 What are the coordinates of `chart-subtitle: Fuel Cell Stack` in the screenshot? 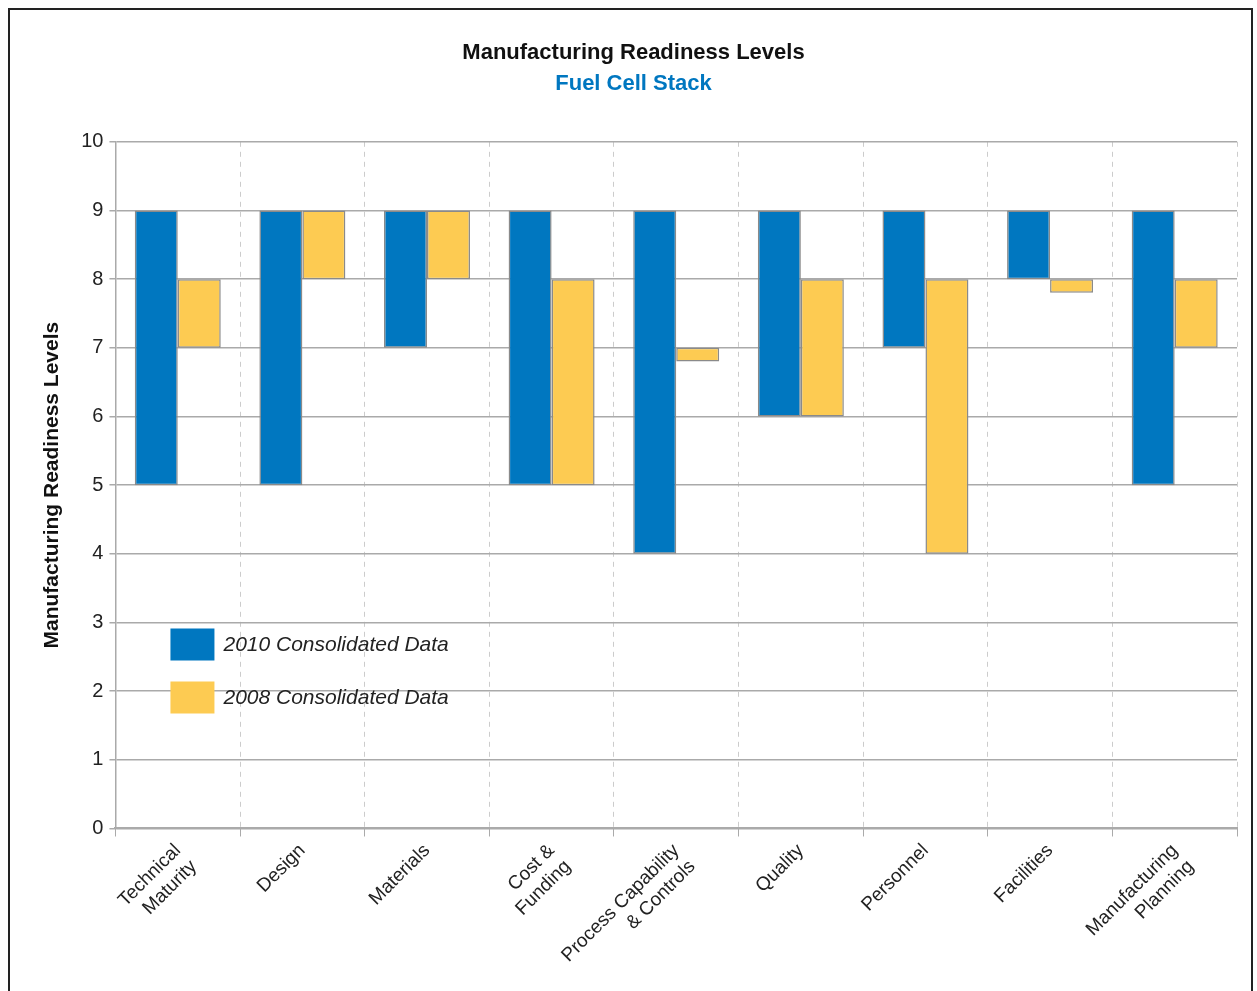 It's located at (634, 82).